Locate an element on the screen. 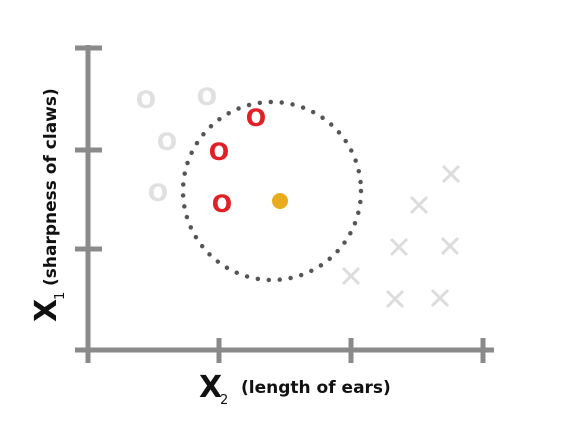 The height and width of the screenshot is (430, 561). x-points is located at coordinates (401, 236).